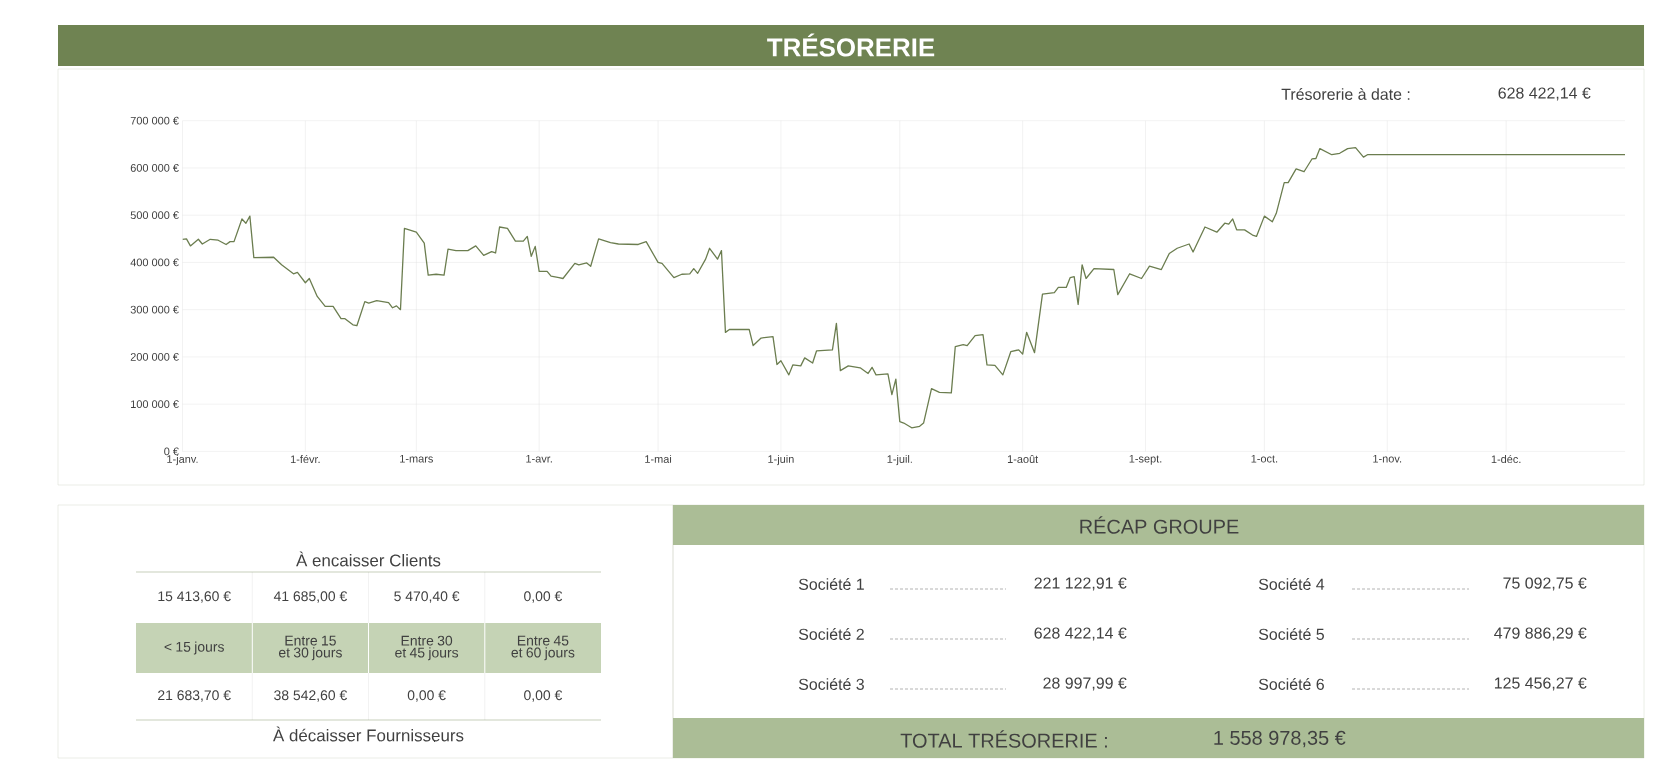  Describe the element at coordinates (154, 168) in the screenshot. I see `y-tick-label: 600 000 €` at that location.